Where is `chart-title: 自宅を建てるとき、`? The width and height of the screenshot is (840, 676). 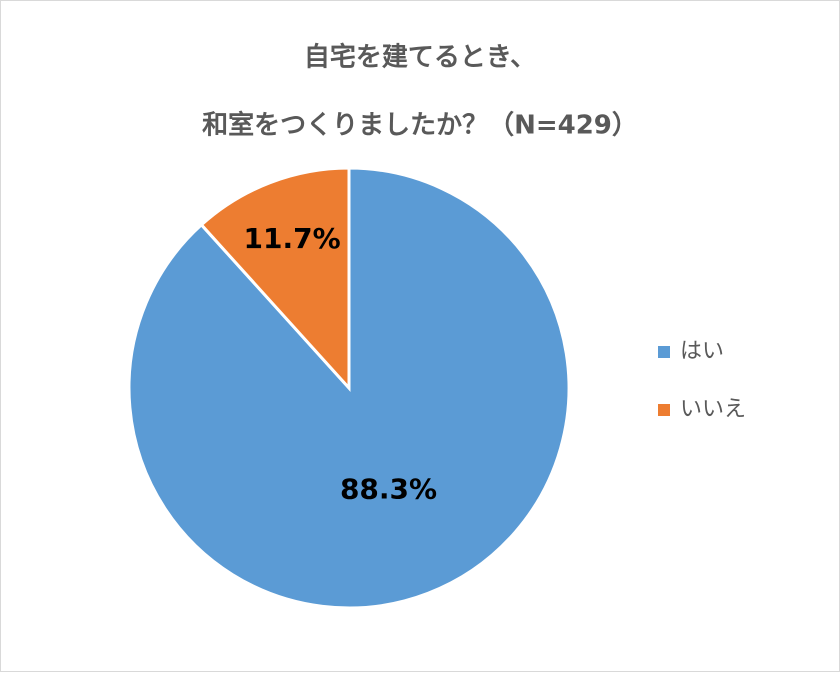
chart-title: 自宅を建てるとき、 is located at coordinates (420, 57).